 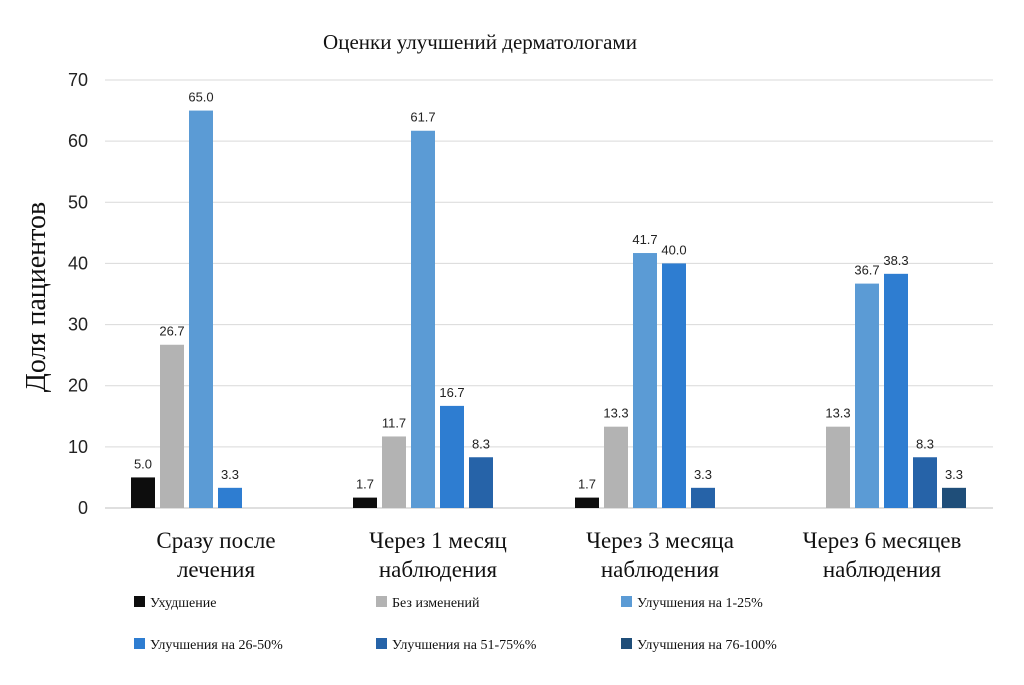 I want to click on legend-label: Улучшения на 76-100%, so click(x=707, y=645).